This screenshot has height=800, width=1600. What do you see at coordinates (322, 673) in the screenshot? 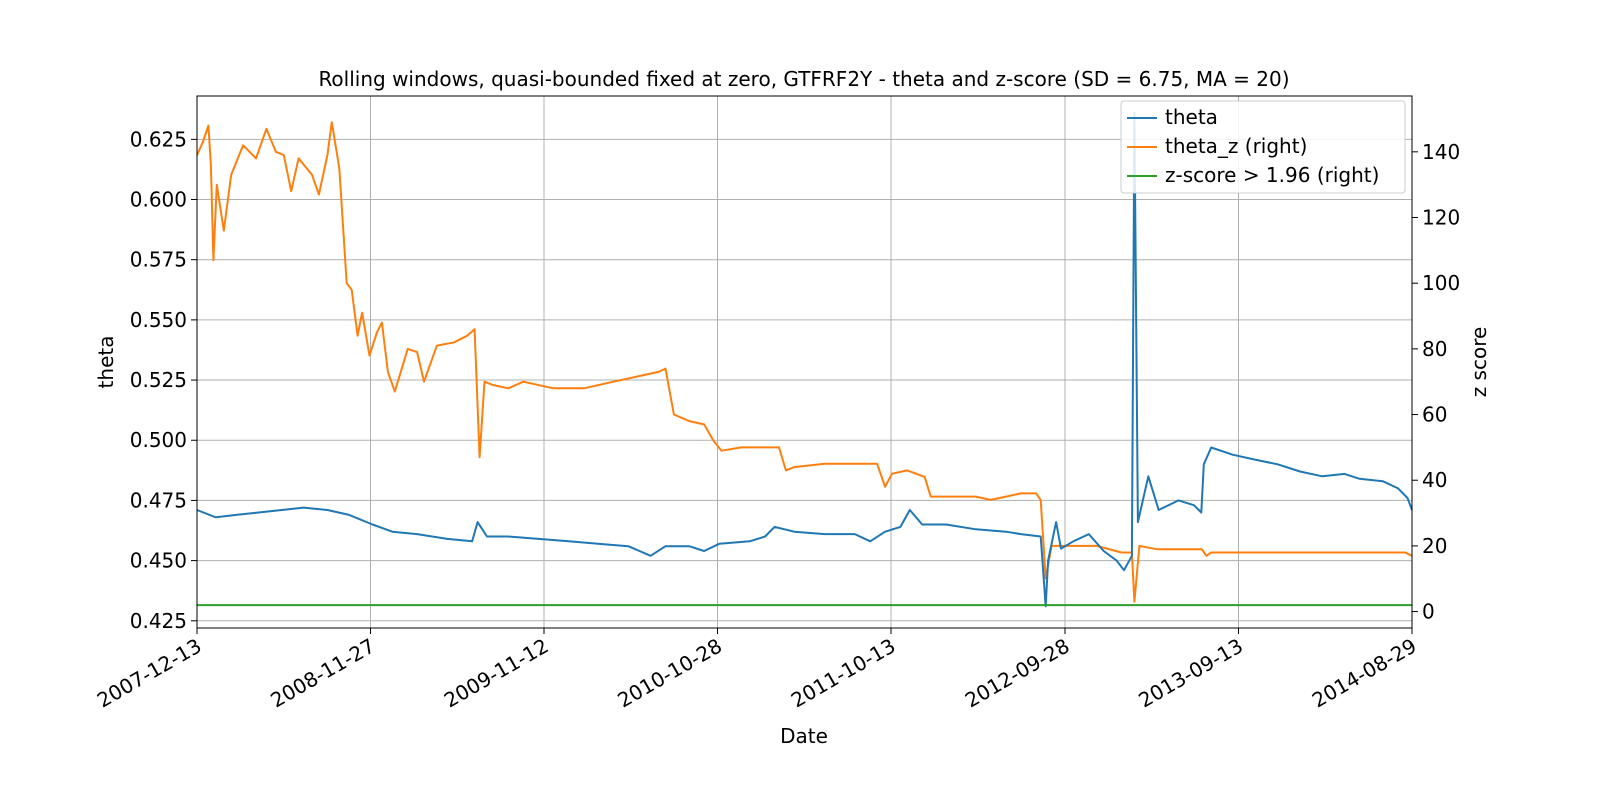
I see `x-tick-label: 2008-11-27` at bounding box center [322, 673].